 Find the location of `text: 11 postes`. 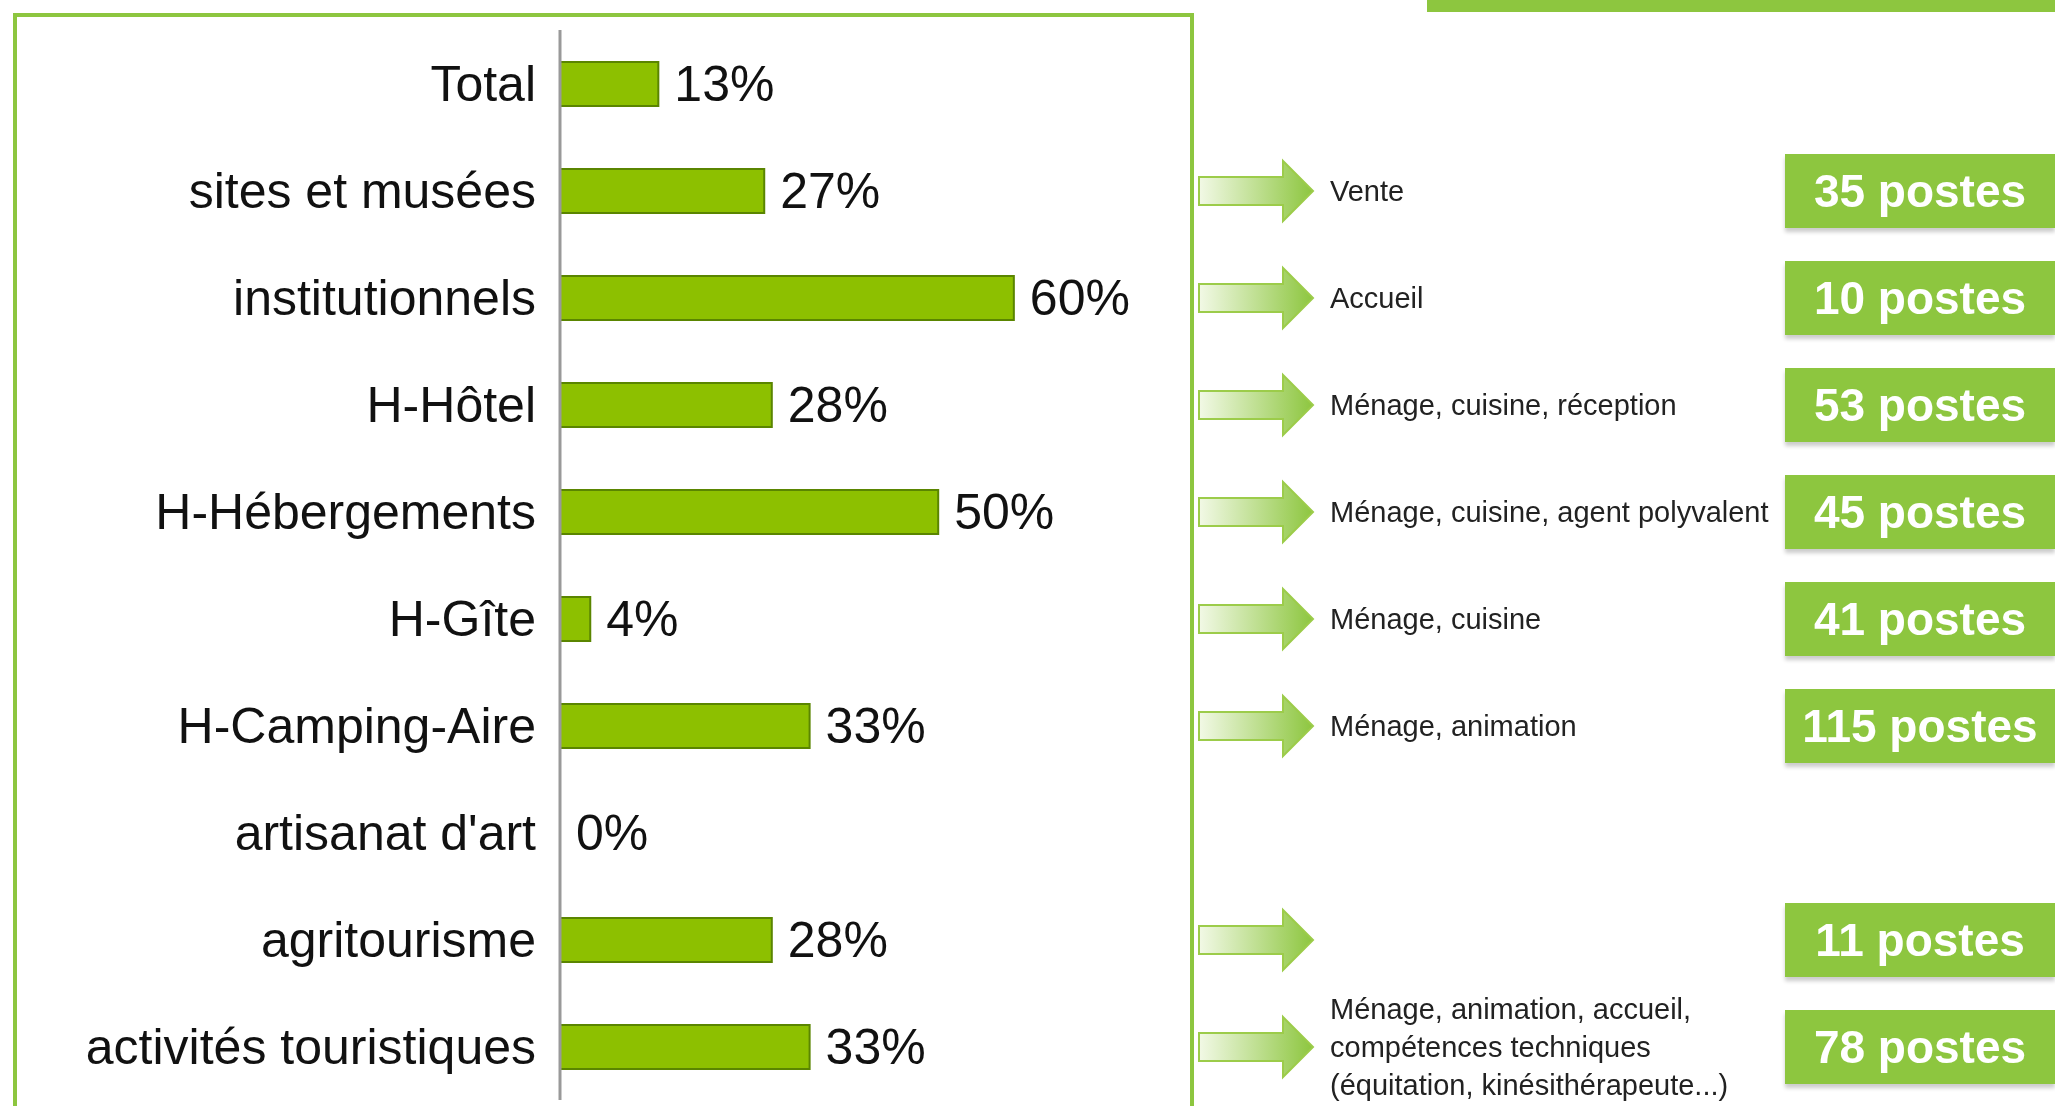

text: 11 postes is located at coordinates (1920, 939).